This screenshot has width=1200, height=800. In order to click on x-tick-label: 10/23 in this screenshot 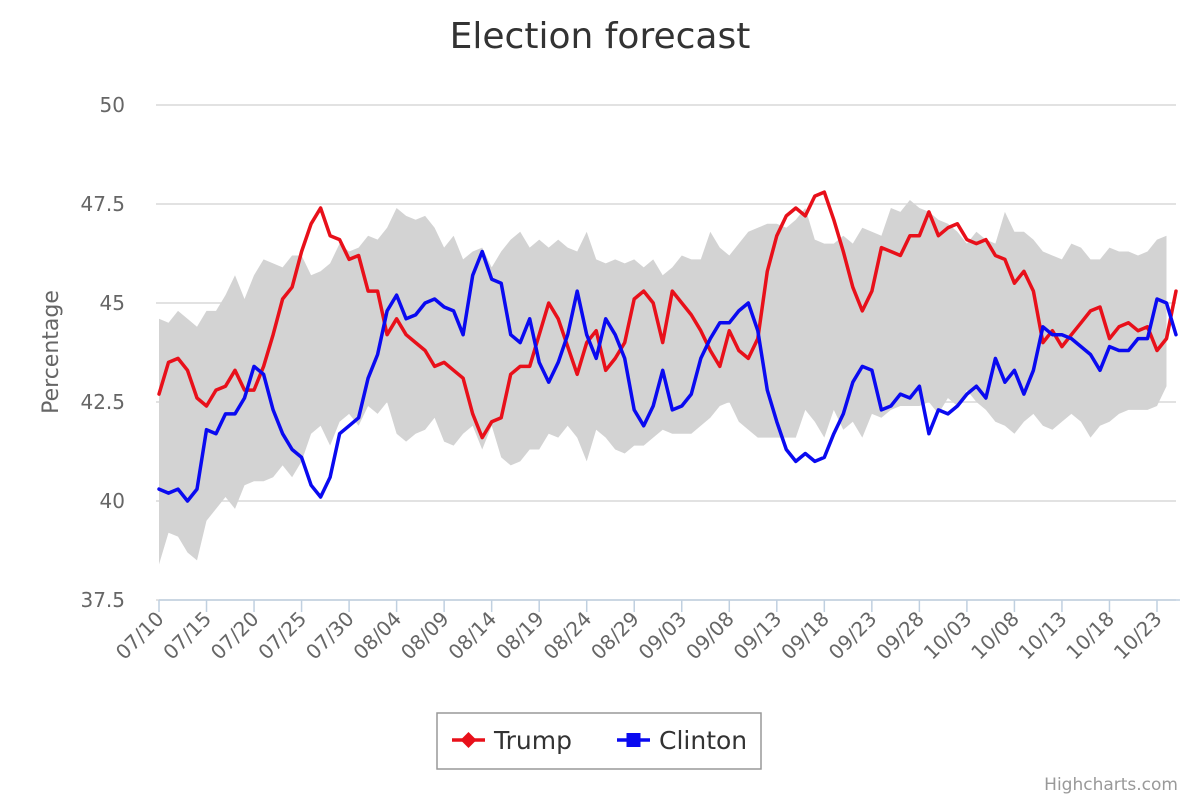, I will do `click(1138, 636)`.